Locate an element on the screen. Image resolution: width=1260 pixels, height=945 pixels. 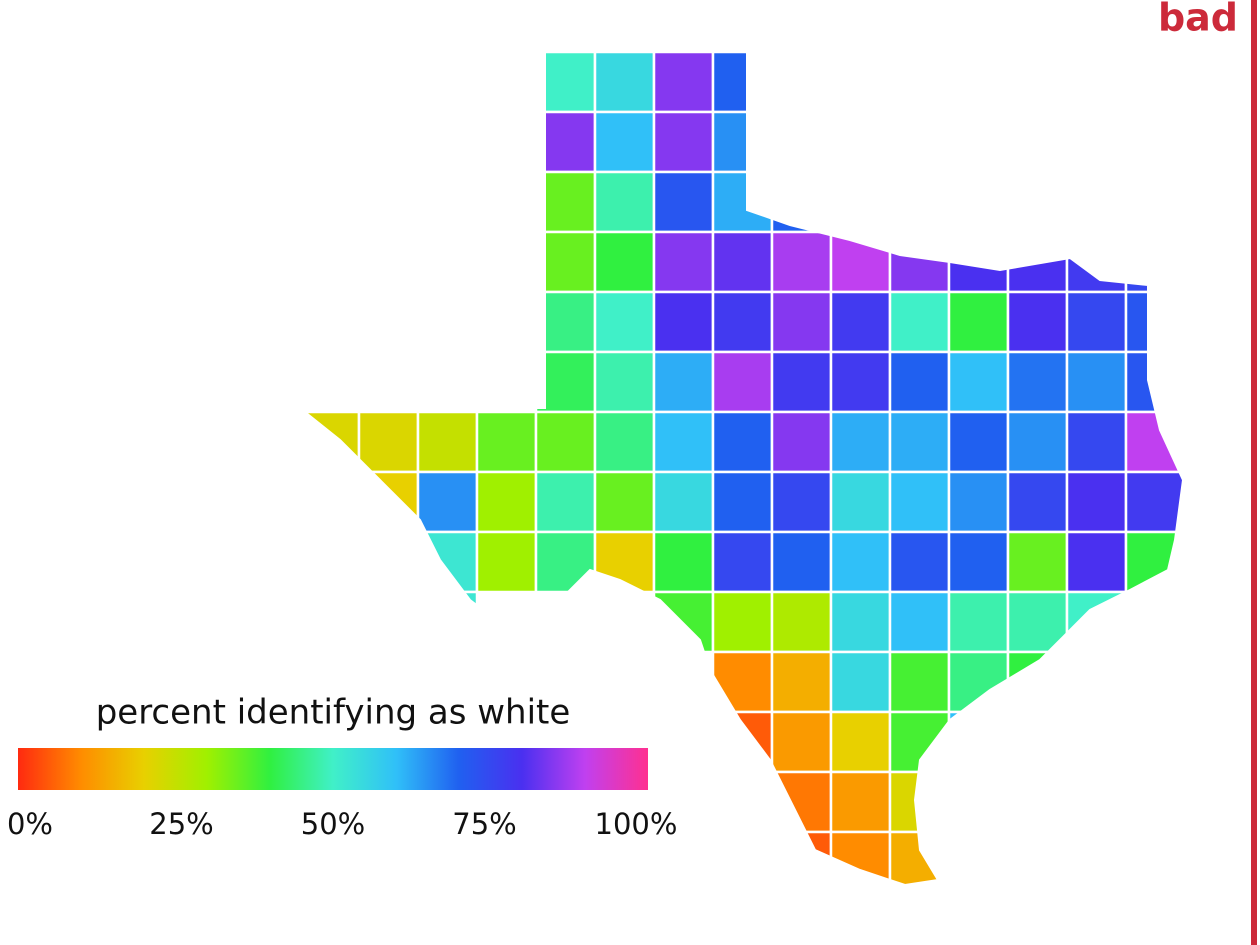
colorbar-tick-label: 0% is located at coordinates (30, 824).